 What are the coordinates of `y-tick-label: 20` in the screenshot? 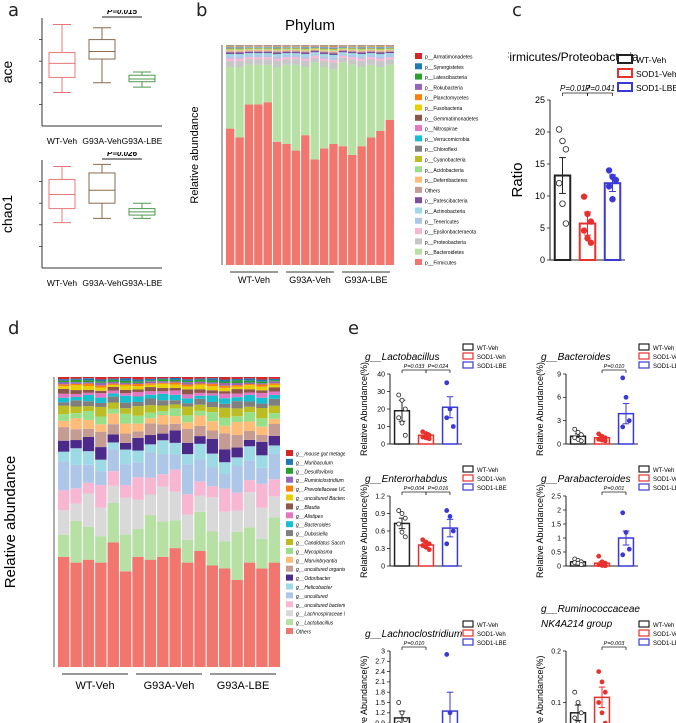 It's located at (381, 409).